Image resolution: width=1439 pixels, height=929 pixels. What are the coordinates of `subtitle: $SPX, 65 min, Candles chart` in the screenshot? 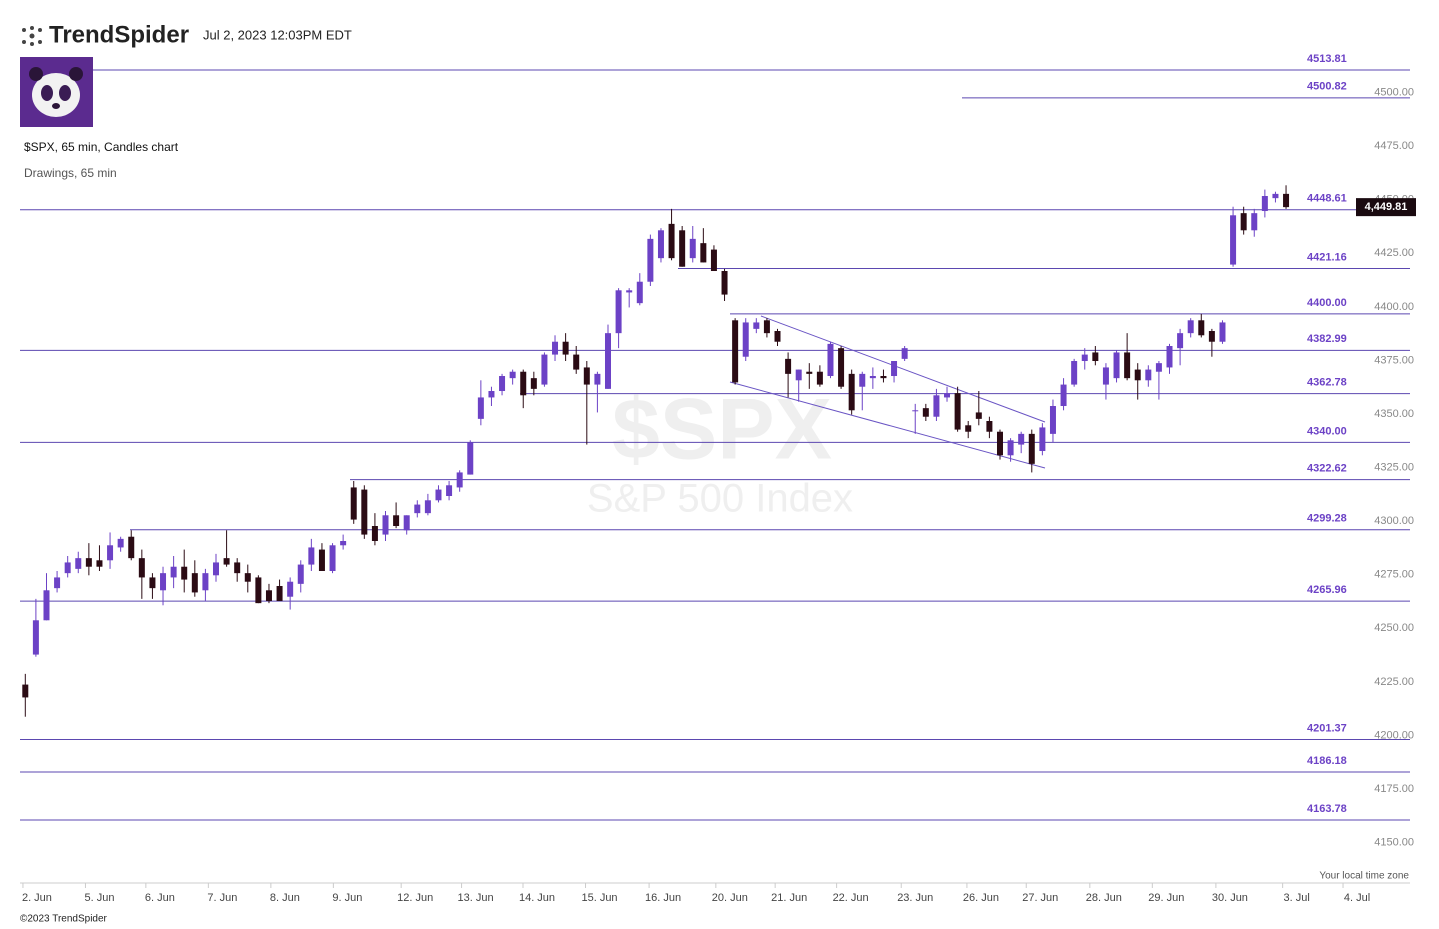 It's located at (101, 147).